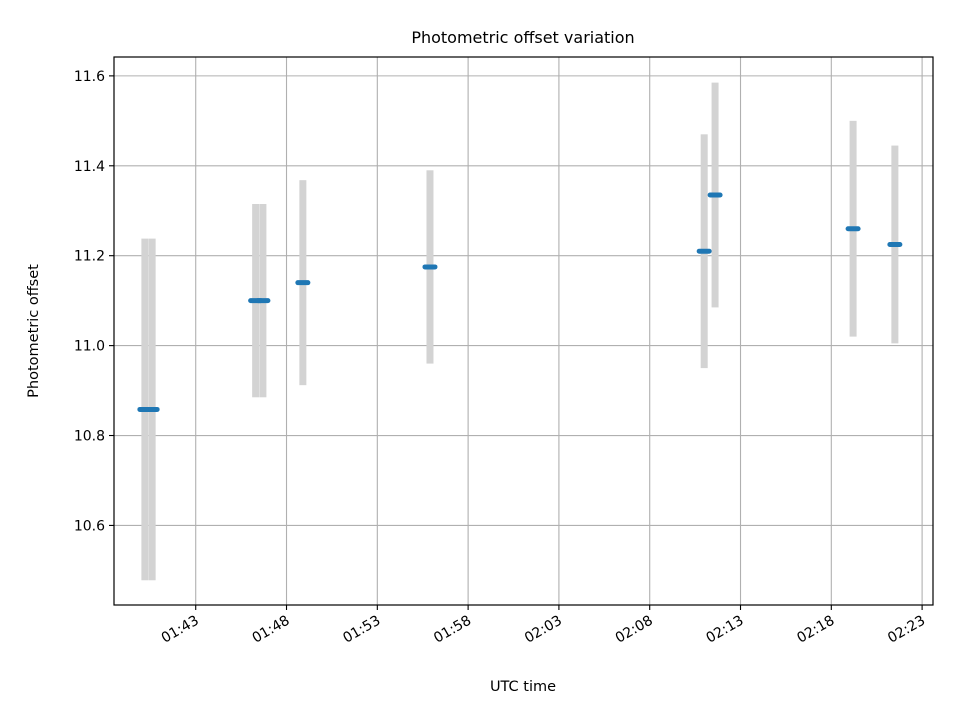 Image resolution: width=960 pixels, height=720 pixels. I want to click on x-axis-label: UTC time, so click(523, 687).